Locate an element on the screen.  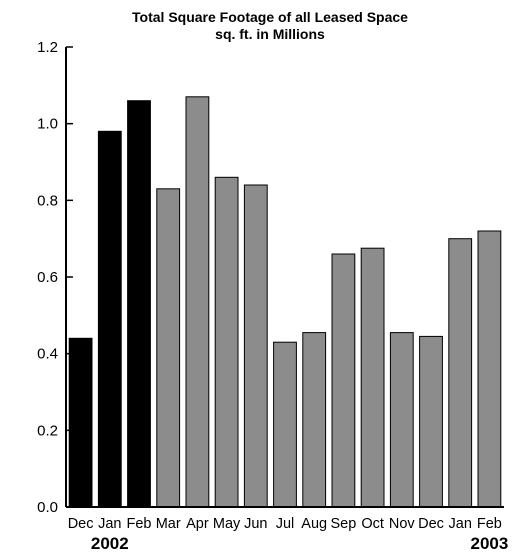
x-tick-label: Jul is located at coordinates (285, 524).